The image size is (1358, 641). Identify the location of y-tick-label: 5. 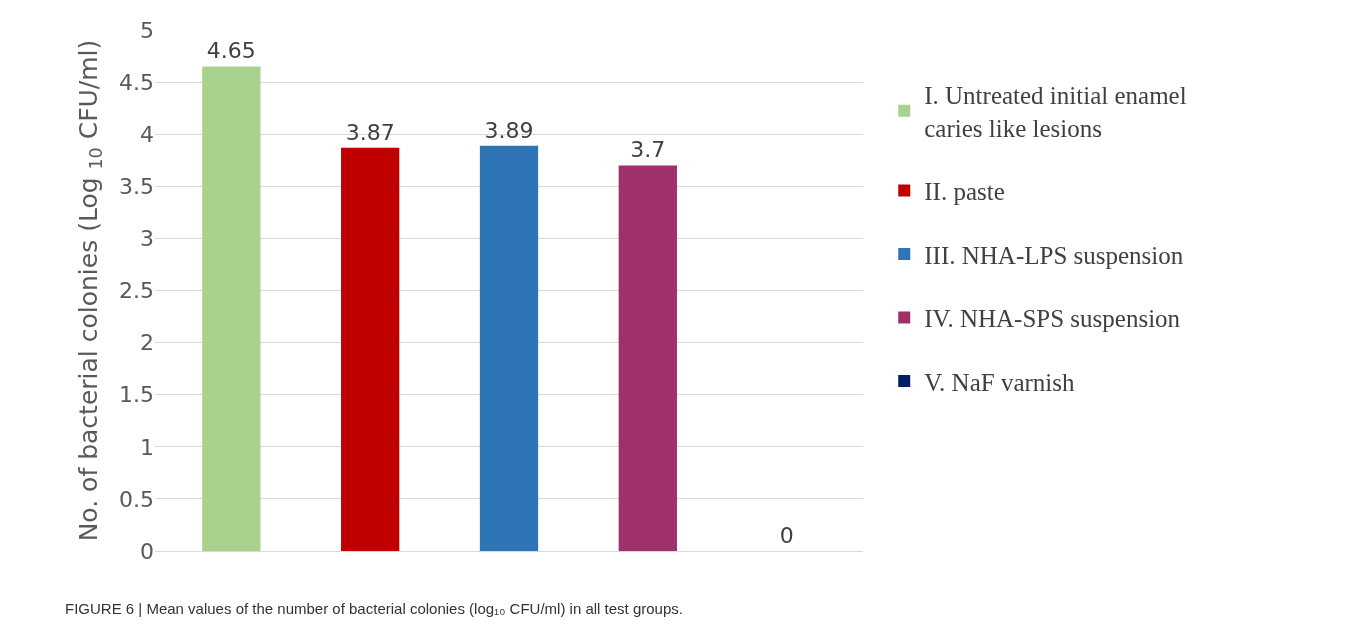
(147, 30).